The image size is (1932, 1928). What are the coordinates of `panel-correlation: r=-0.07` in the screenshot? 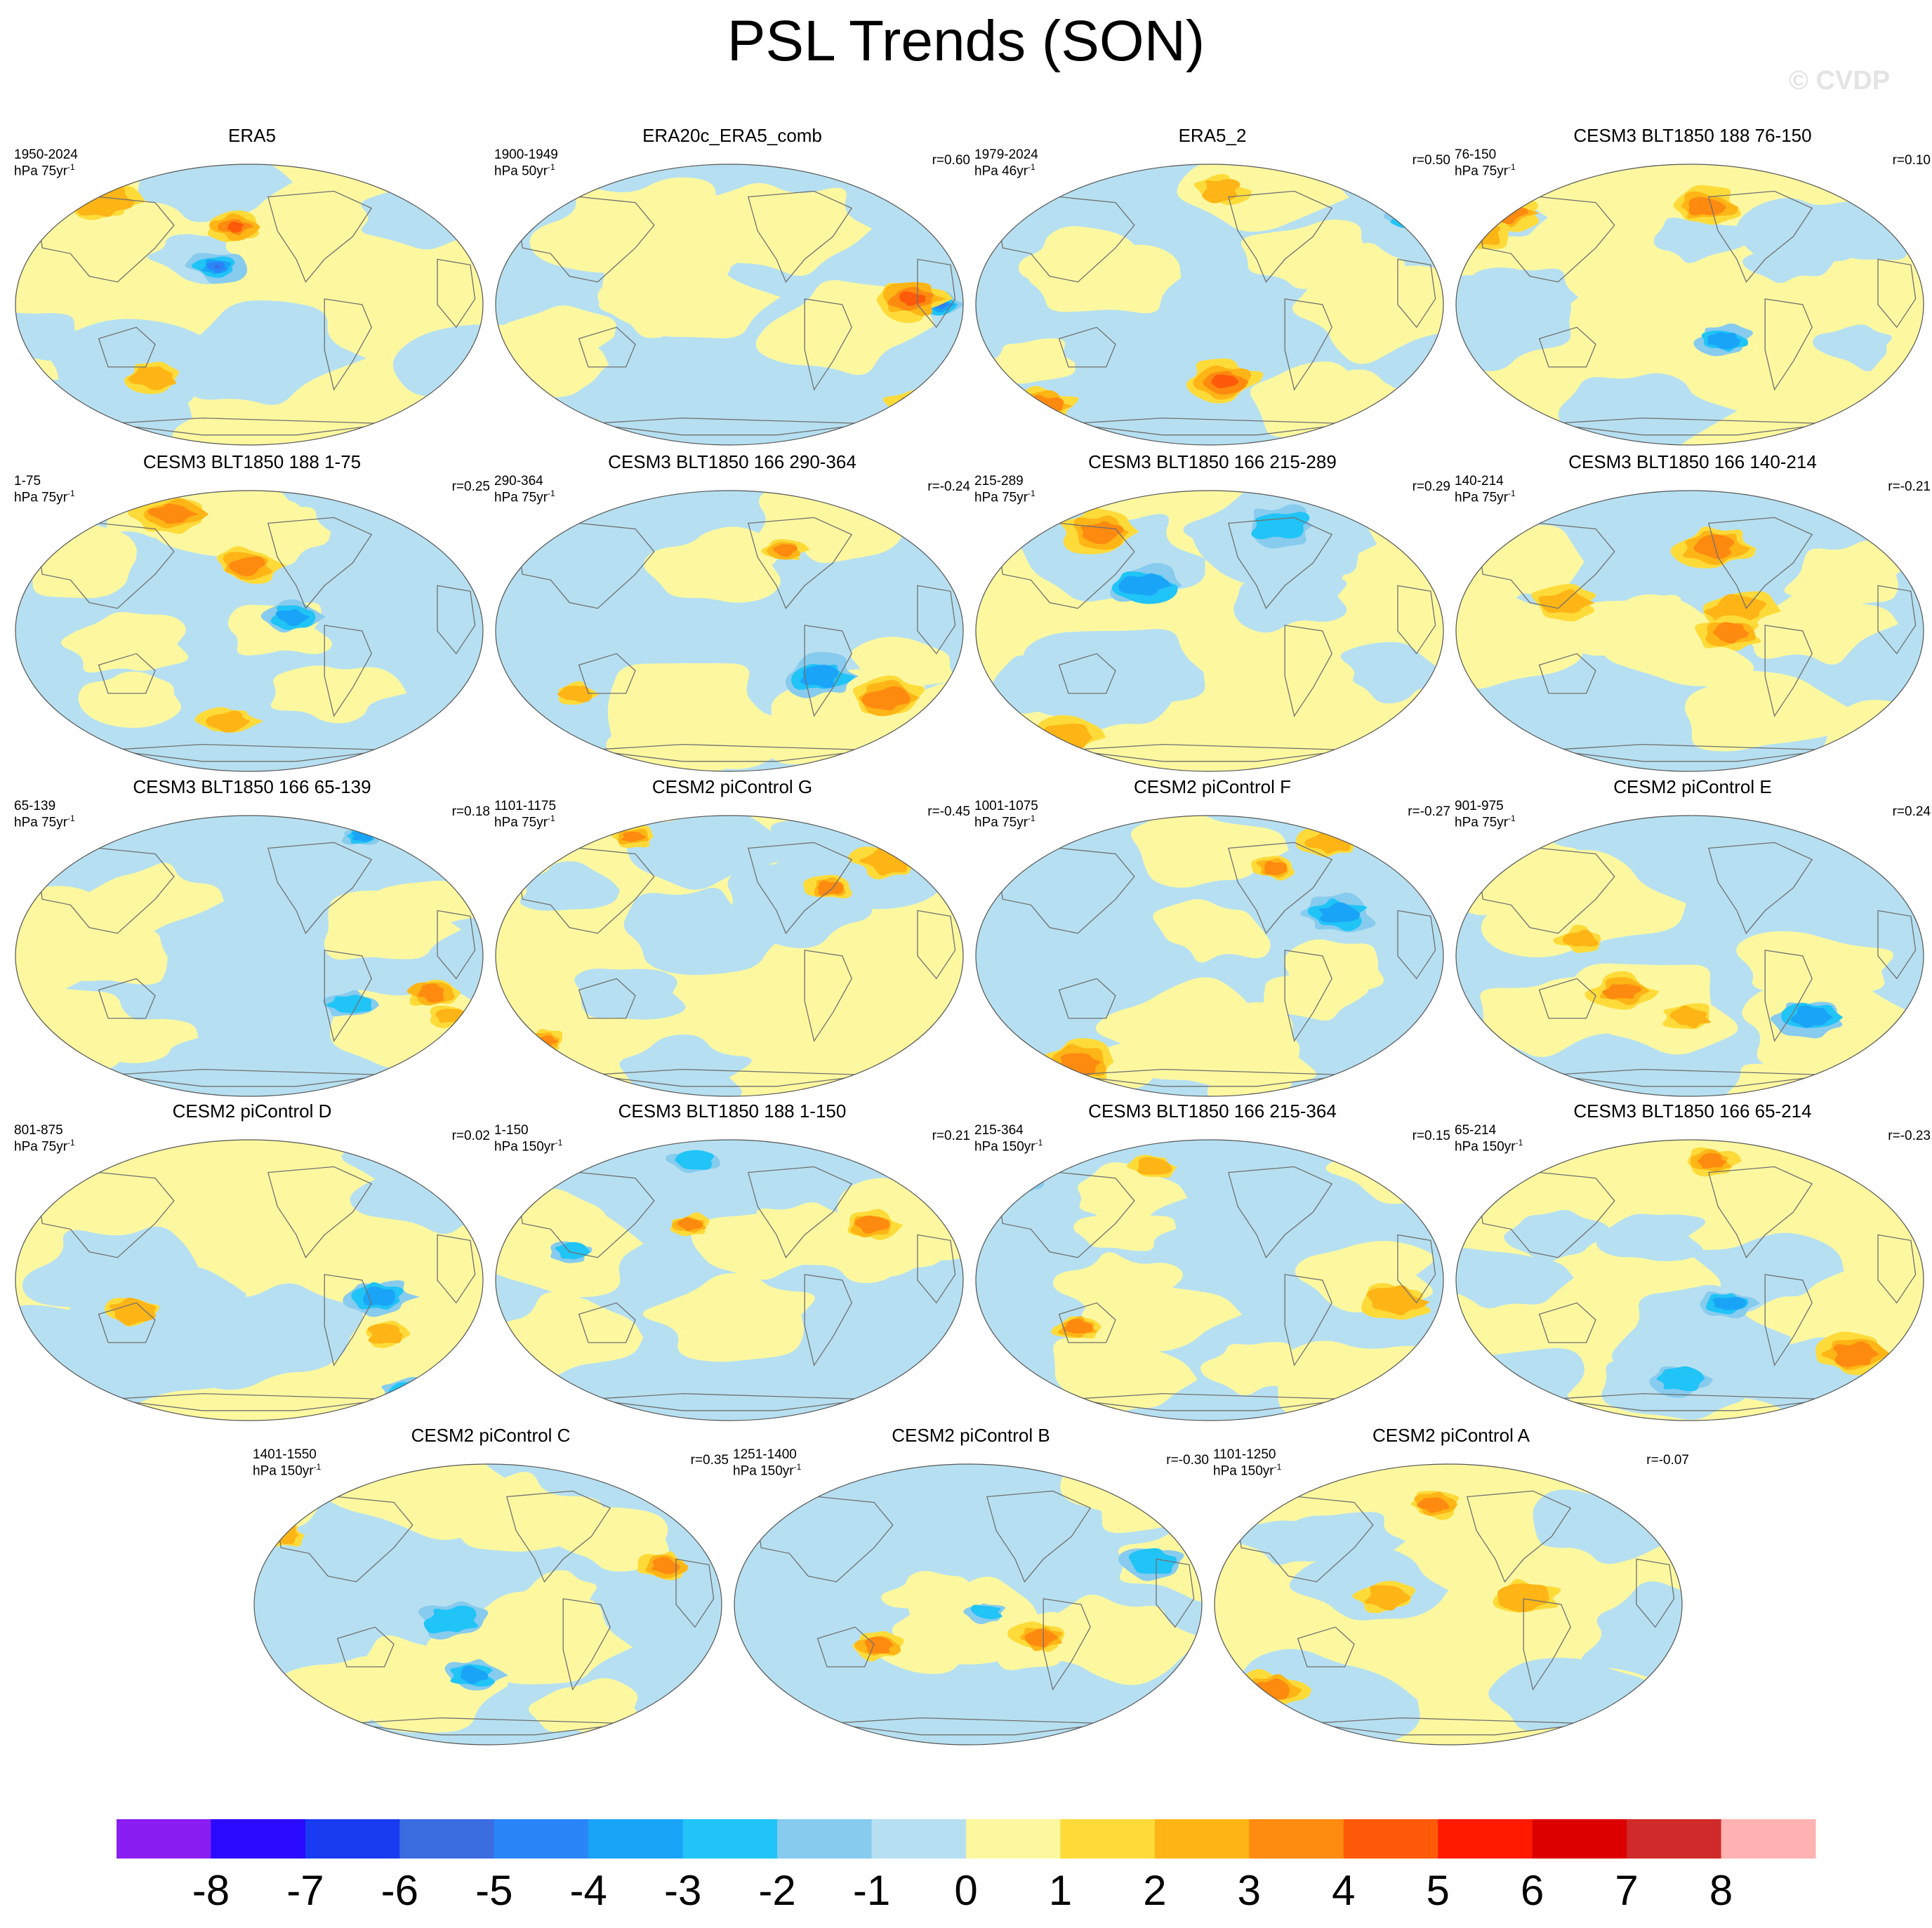 It's located at (1667, 1460).